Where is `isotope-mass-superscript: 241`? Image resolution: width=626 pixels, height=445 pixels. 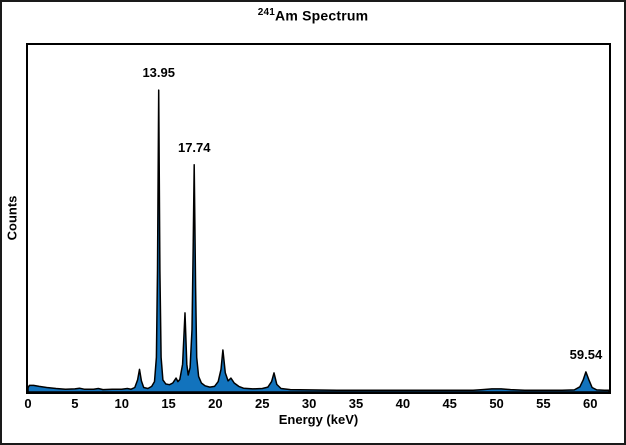
isotope-mass-superscript: 241 is located at coordinates (266, 12).